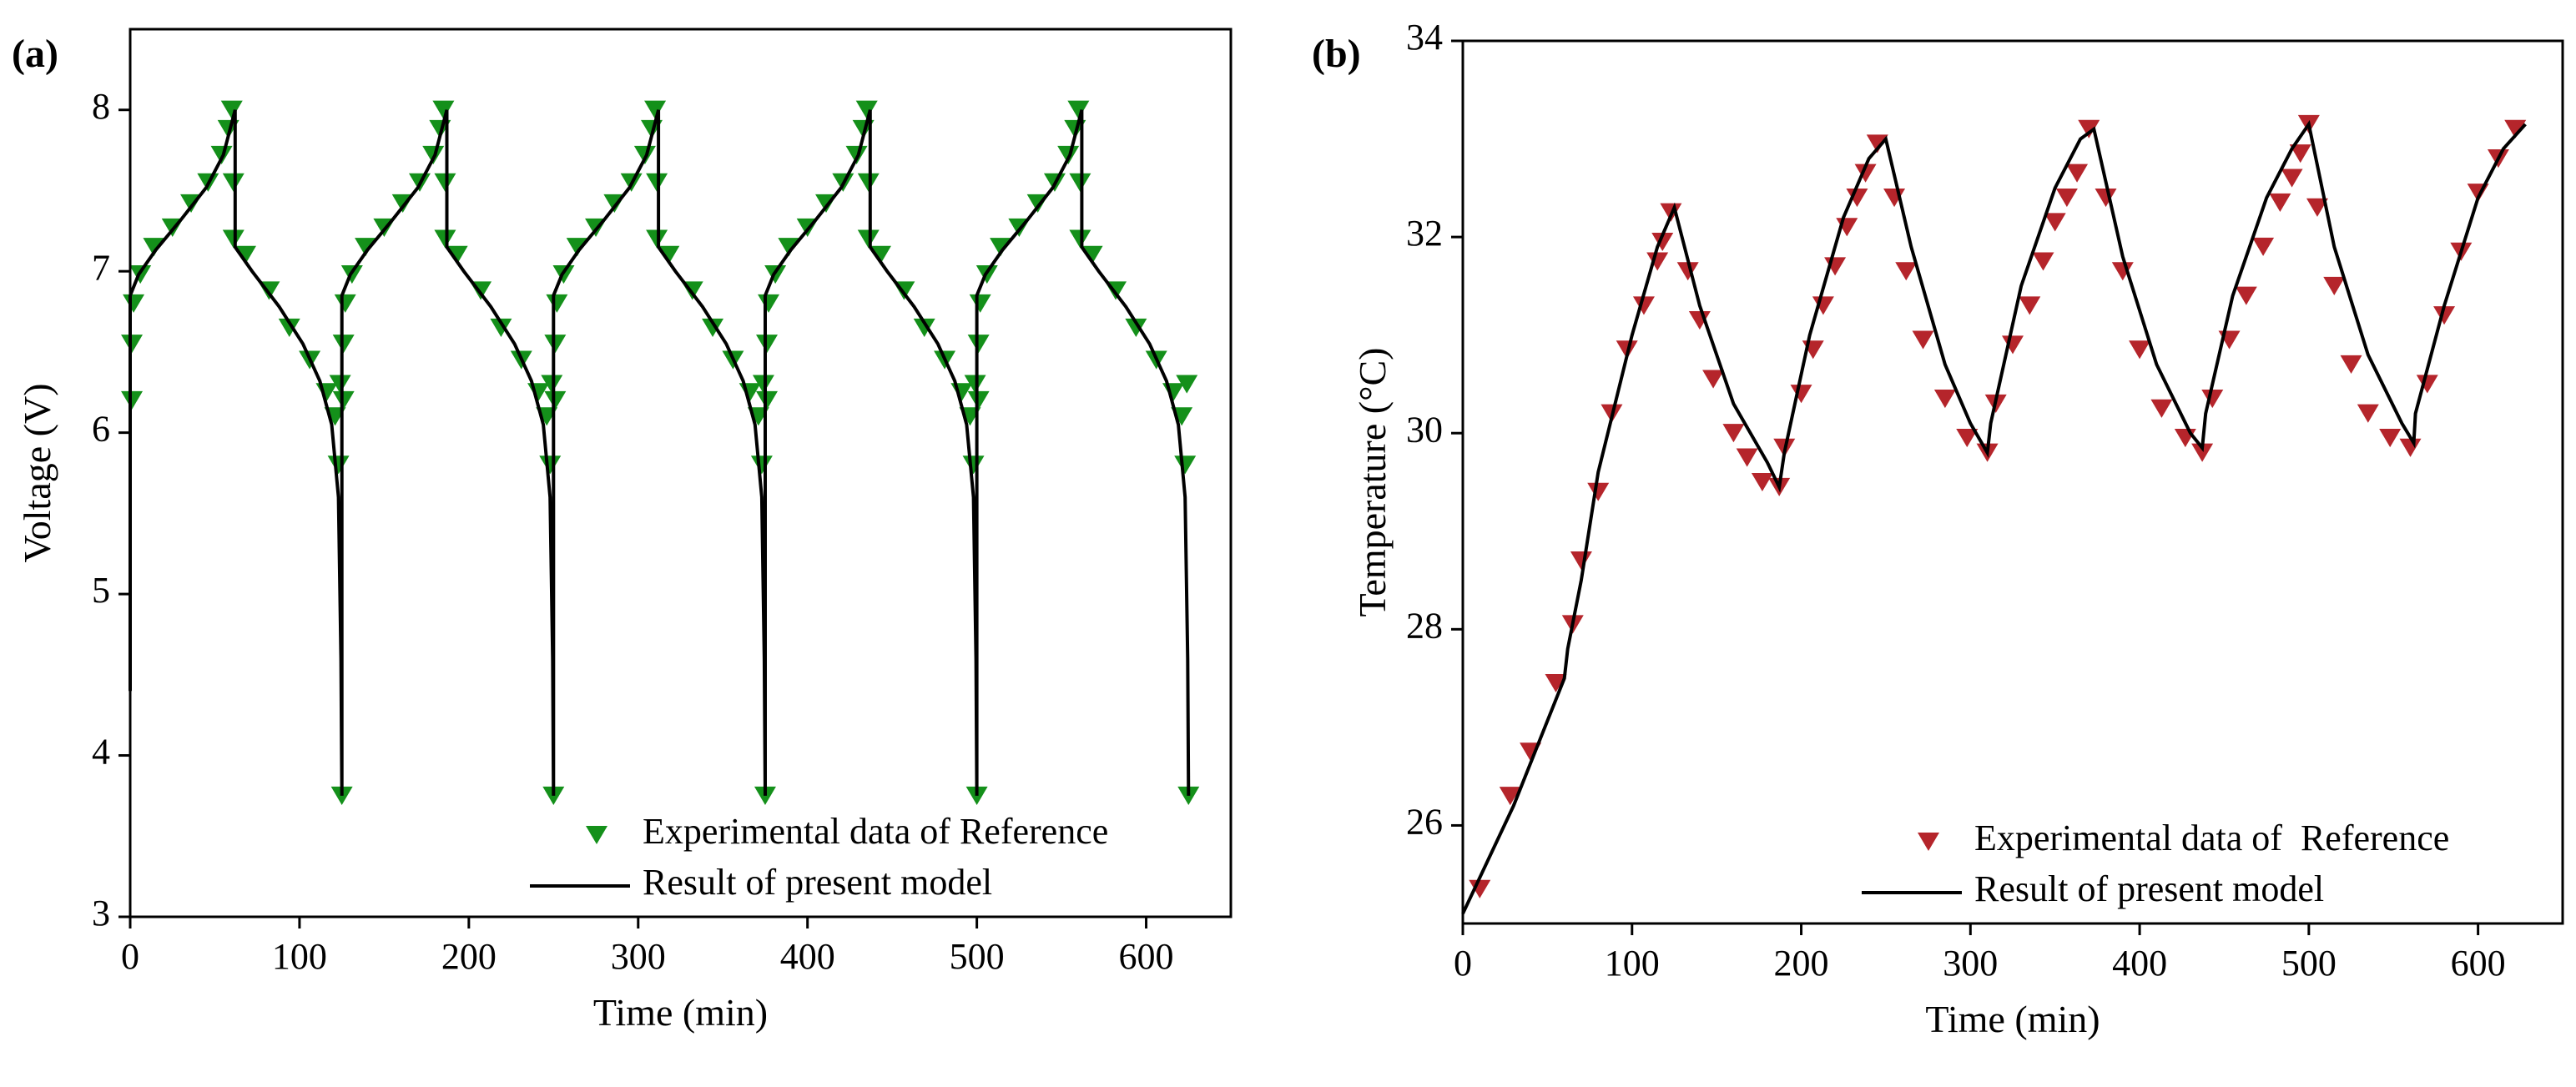 This screenshot has height=1087, width=2576. Describe the element at coordinates (977, 956) in the screenshot. I see `x-tick-label: 500` at that location.